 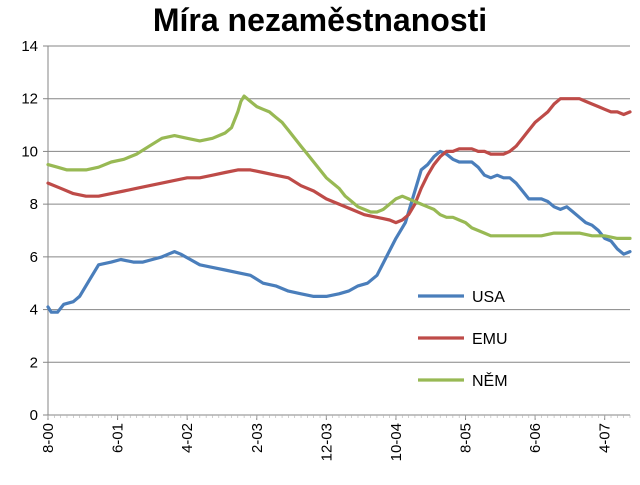 I want to click on x-tick-label: 12-03, so click(x=326, y=442).